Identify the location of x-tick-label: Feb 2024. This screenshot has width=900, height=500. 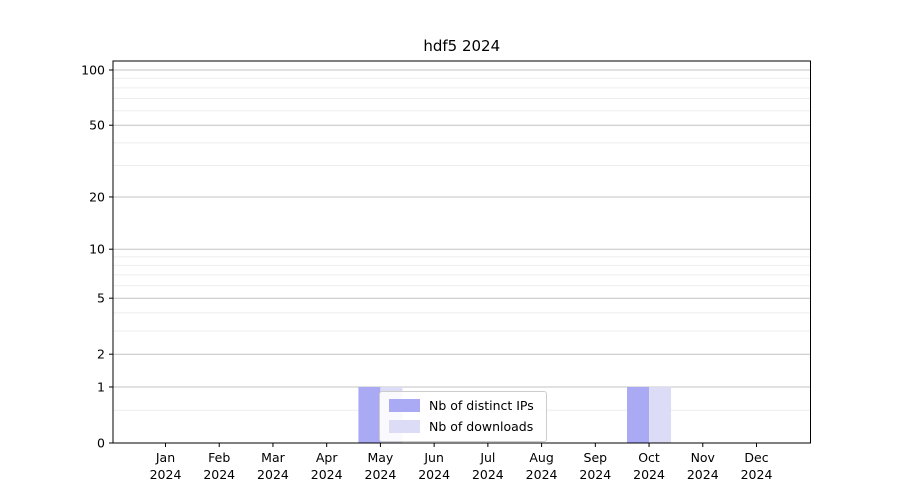
(219, 466).